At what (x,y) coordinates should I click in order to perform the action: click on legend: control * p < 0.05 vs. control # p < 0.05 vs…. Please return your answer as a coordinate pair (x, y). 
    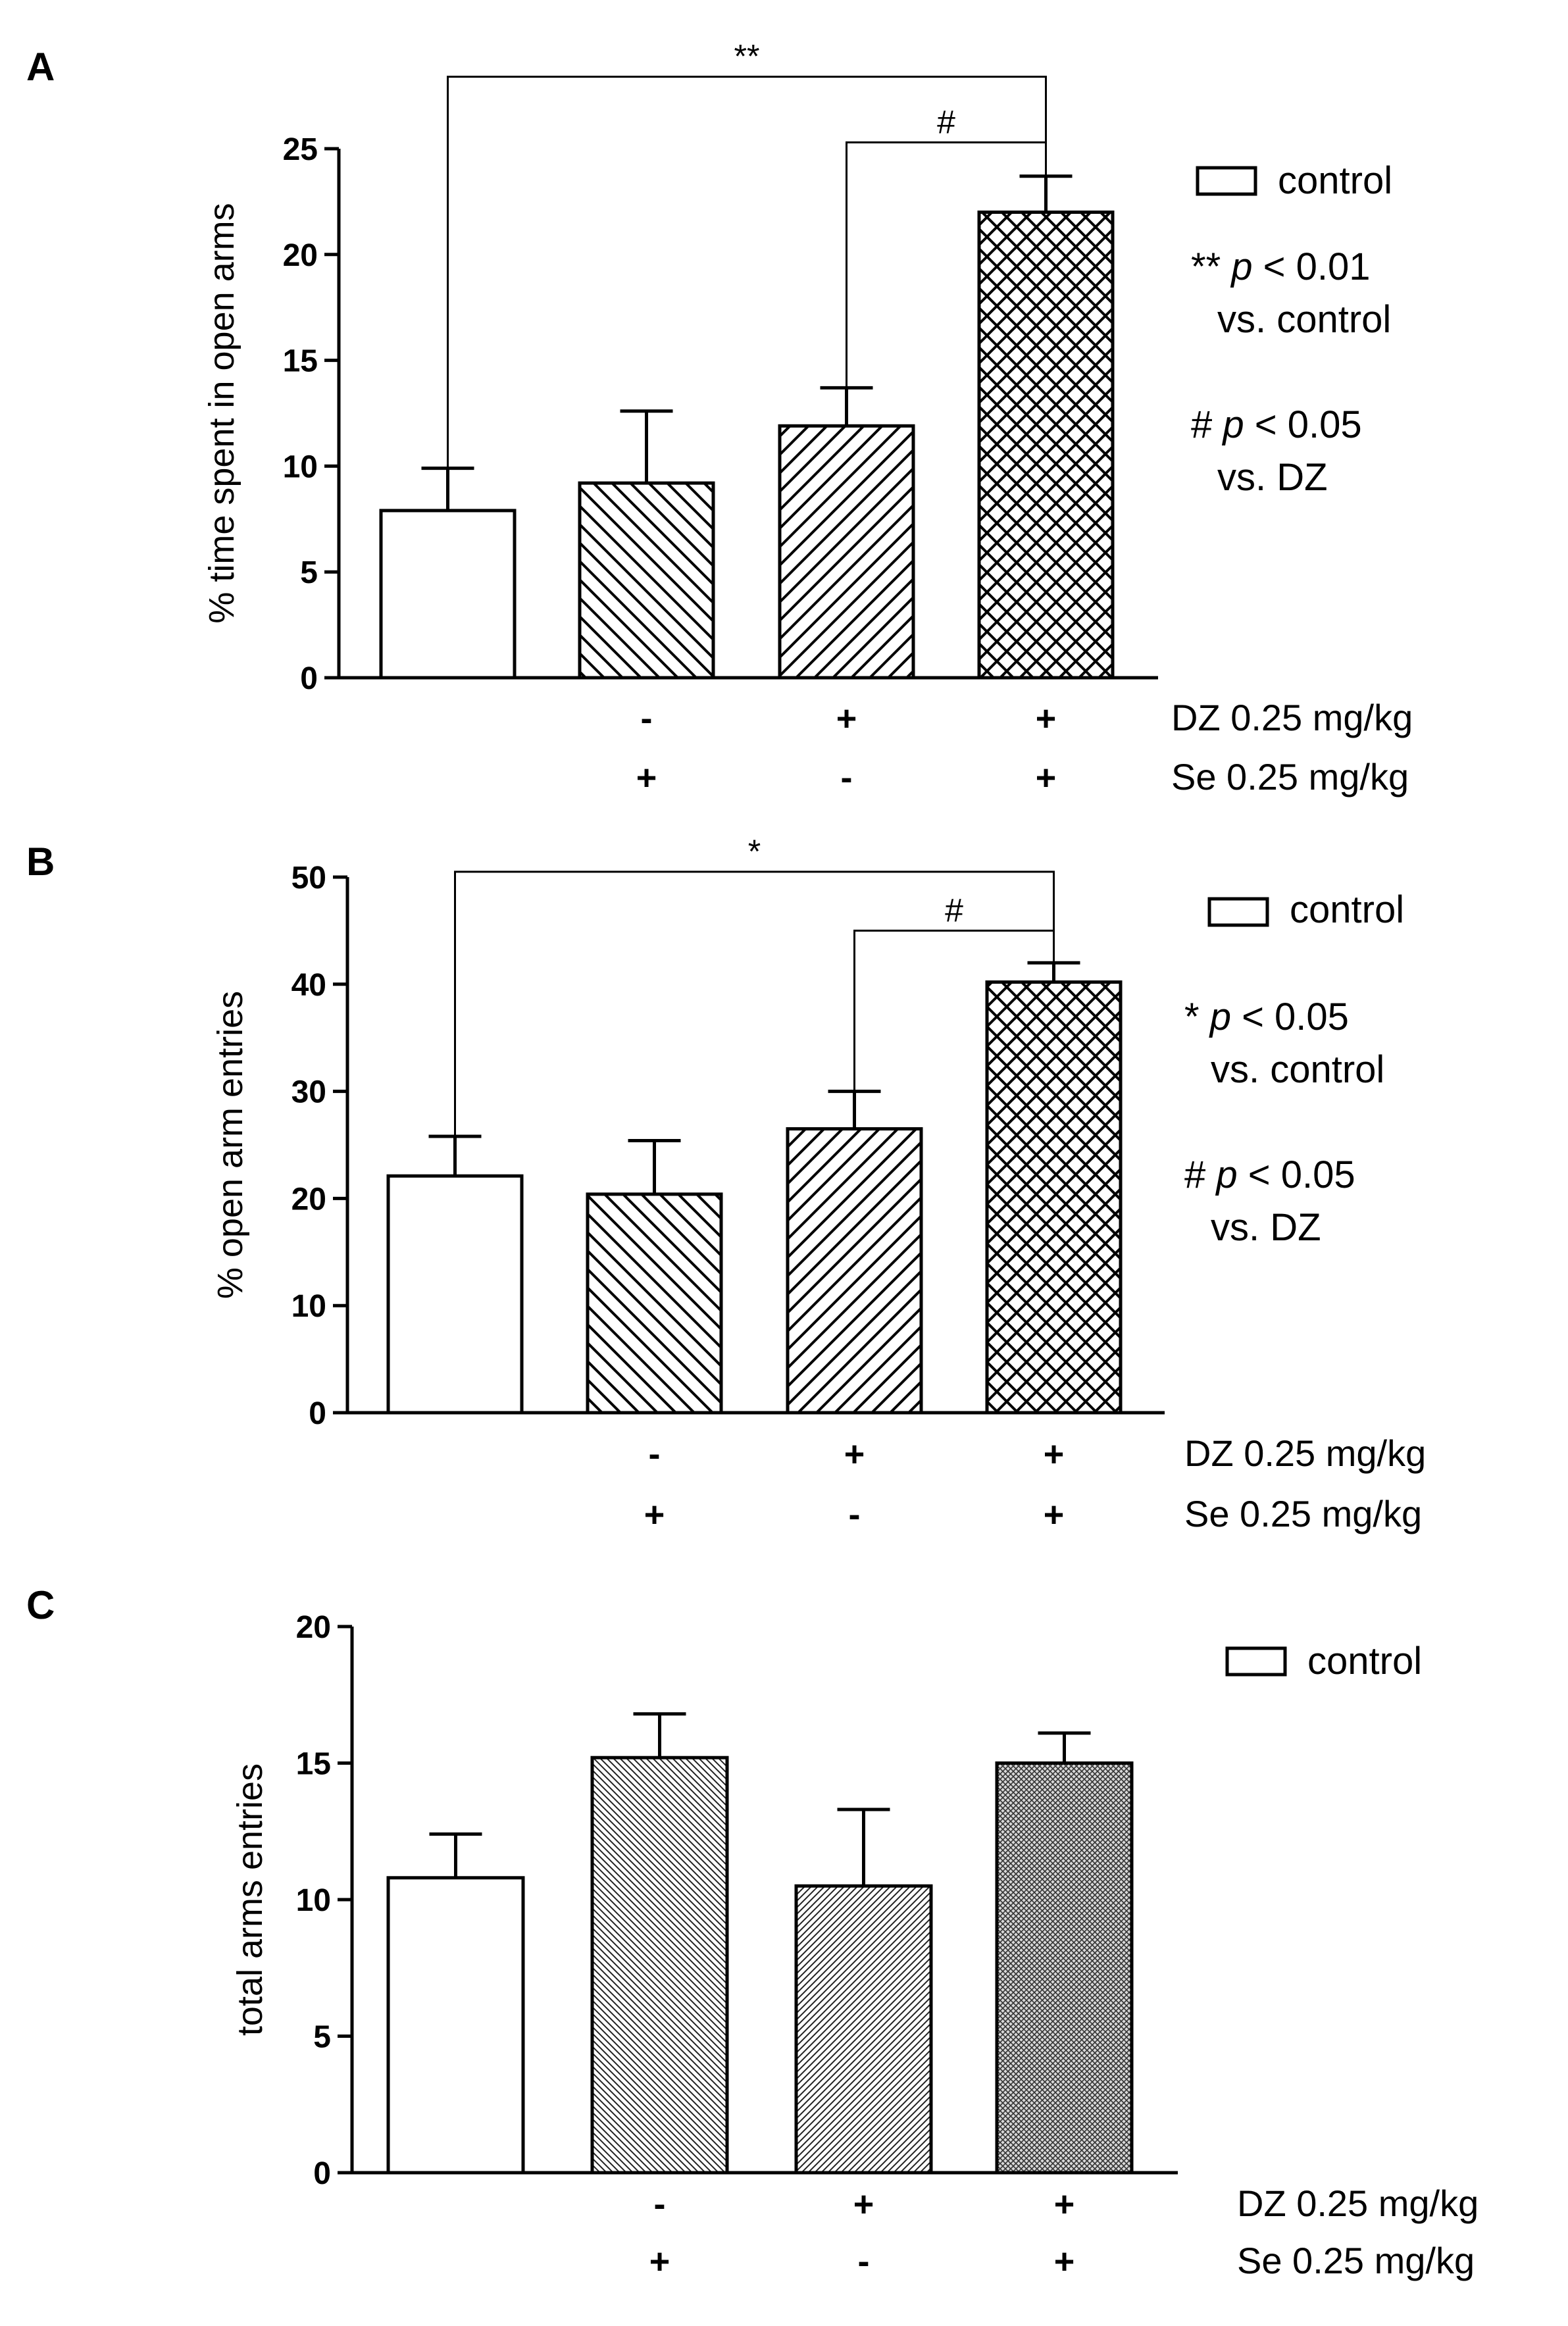
    Looking at the image, I should click on (1294, 1068).